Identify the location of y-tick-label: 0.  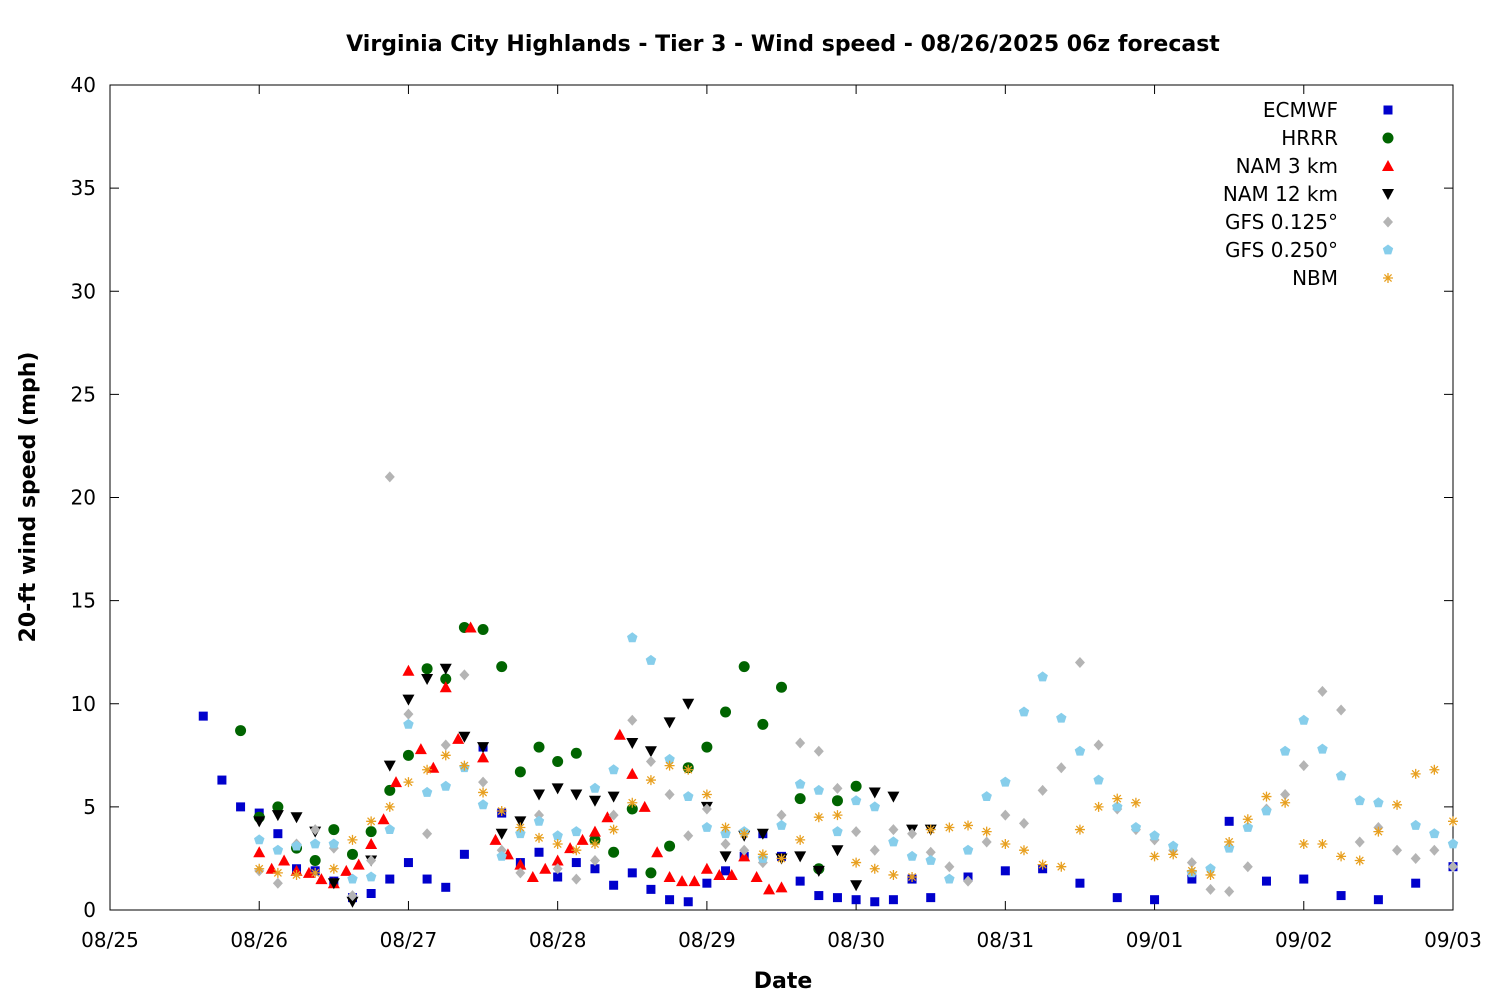
(89, 910).